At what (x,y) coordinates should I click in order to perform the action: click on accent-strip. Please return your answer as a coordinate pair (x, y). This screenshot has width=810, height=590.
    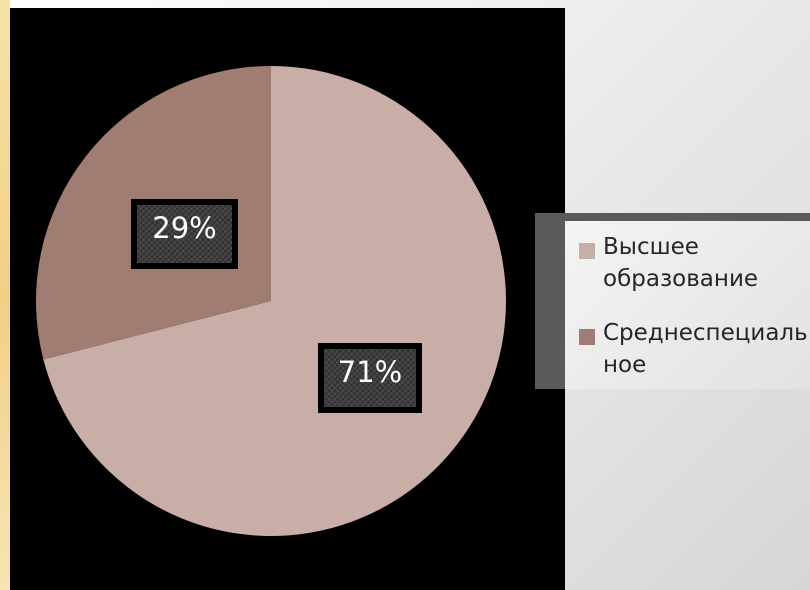
    Looking at the image, I should click on (5, 295).